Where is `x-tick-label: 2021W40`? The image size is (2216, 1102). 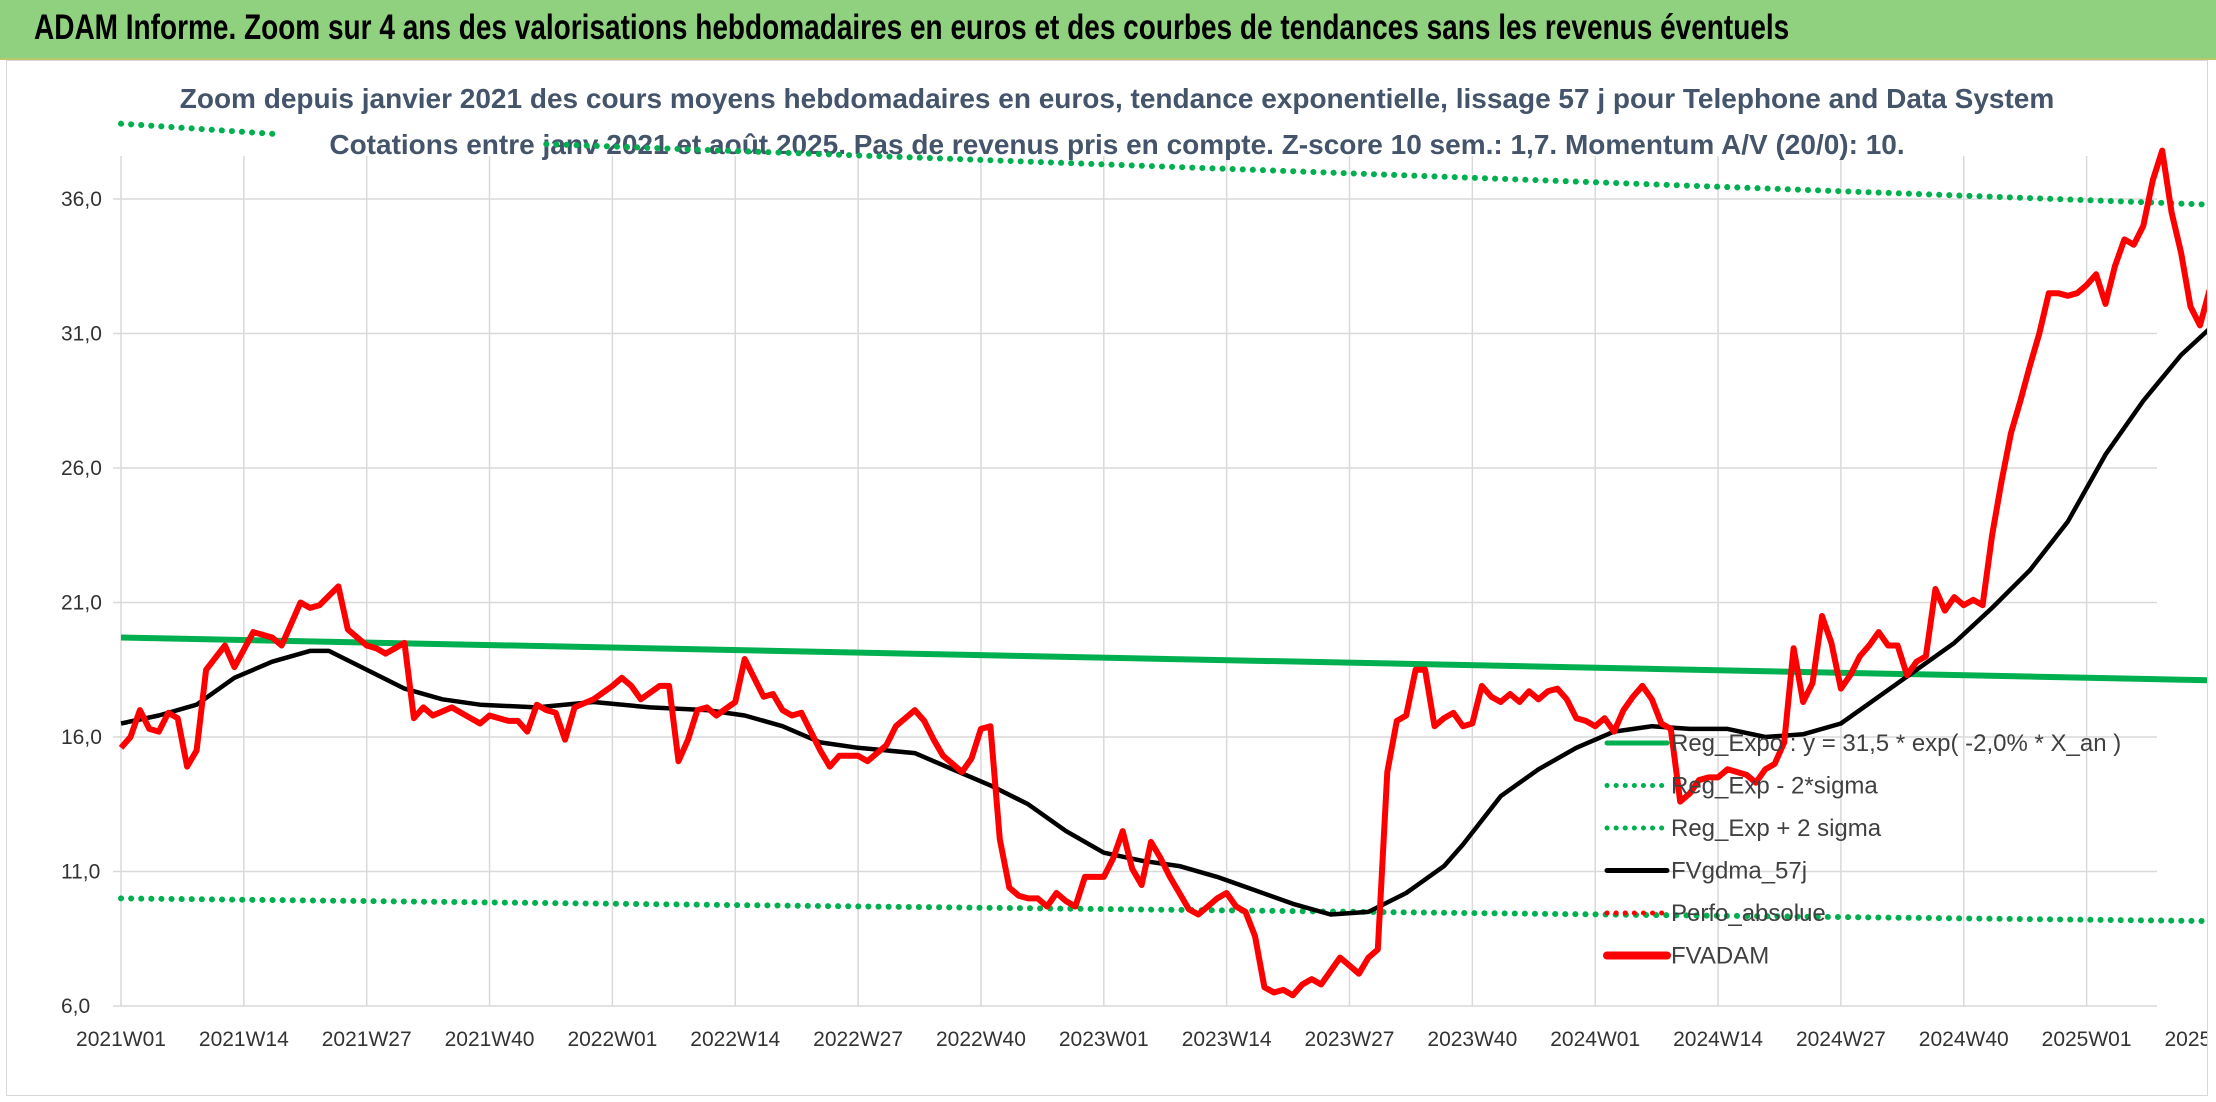 x-tick-label: 2021W40 is located at coordinates (490, 1039).